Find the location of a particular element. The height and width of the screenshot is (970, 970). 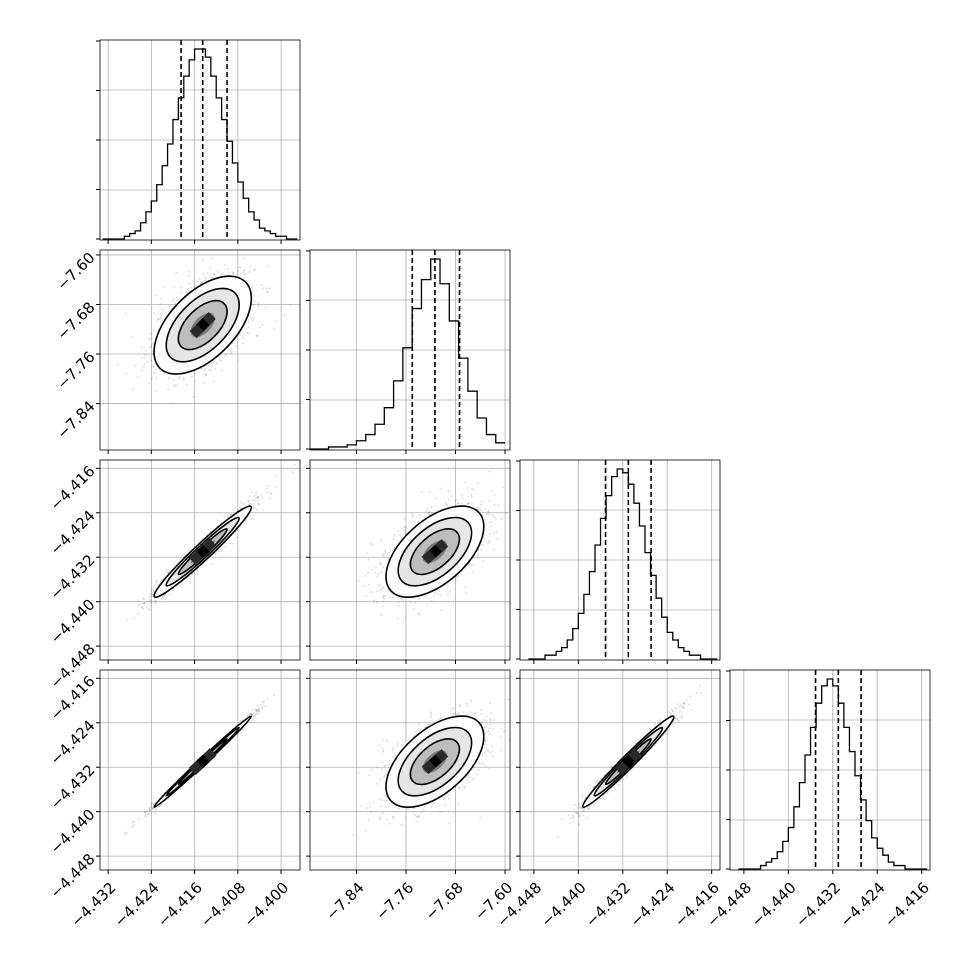

panel-frame is located at coordinates (410, 560).